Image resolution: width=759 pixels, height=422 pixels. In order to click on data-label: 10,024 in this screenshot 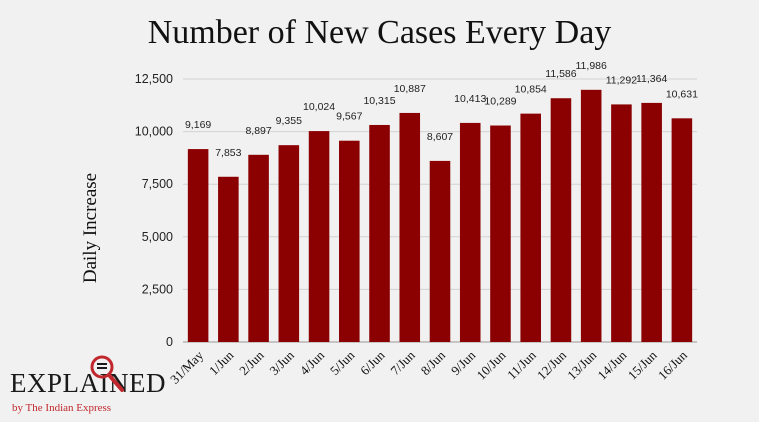, I will do `click(319, 107)`.